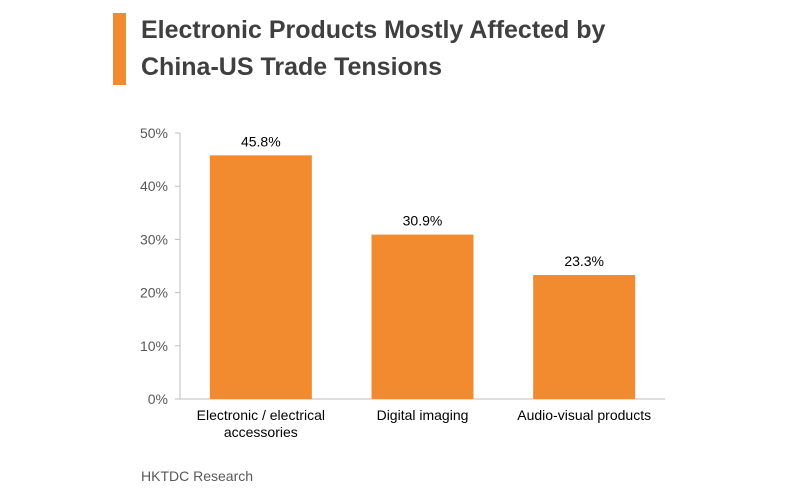  Describe the element at coordinates (154, 133) in the screenshot. I see `y-tick-label: 50%` at that location.